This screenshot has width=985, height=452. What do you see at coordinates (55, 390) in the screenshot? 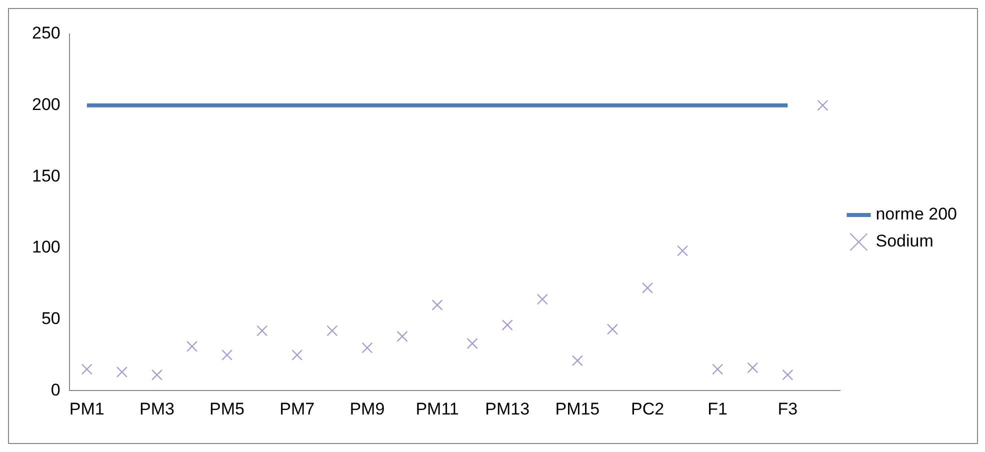
I see `y-tick-label: 0` at bounding box center [55, 390].